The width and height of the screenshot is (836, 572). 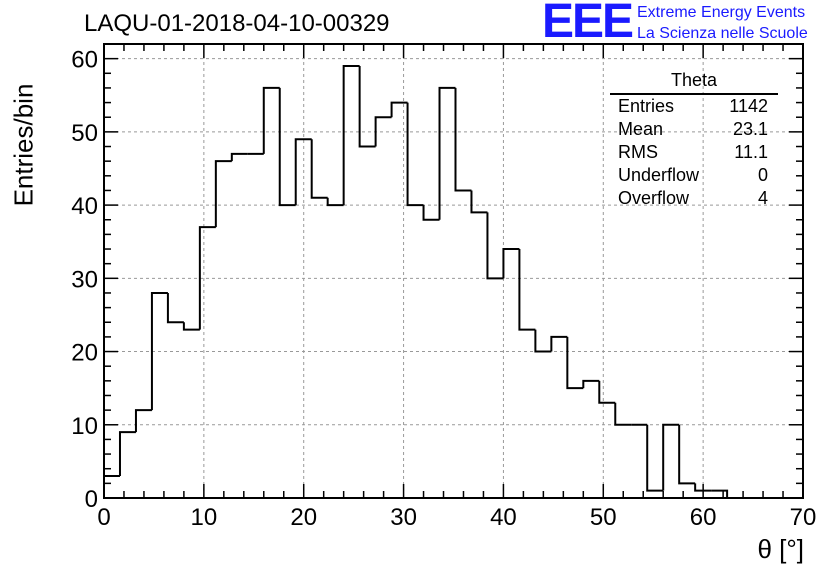 I want to click on stats-label: RMS, so click(x=638, y=152).